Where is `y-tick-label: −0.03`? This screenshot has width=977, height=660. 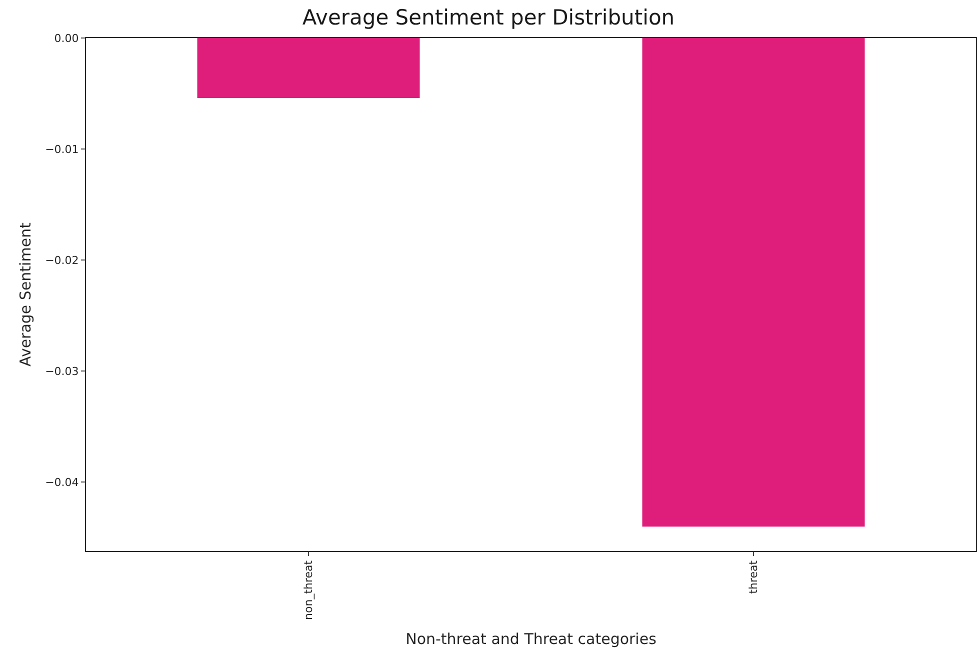 y-tick-label: −0.03 is located at coordinates (62, 371).